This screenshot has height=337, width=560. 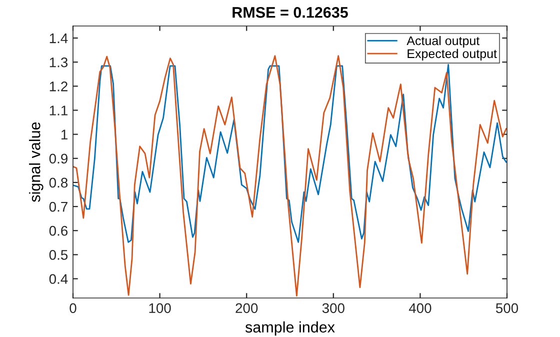 I want to click on x-tick-label: 0, so click(x=73, y=308).